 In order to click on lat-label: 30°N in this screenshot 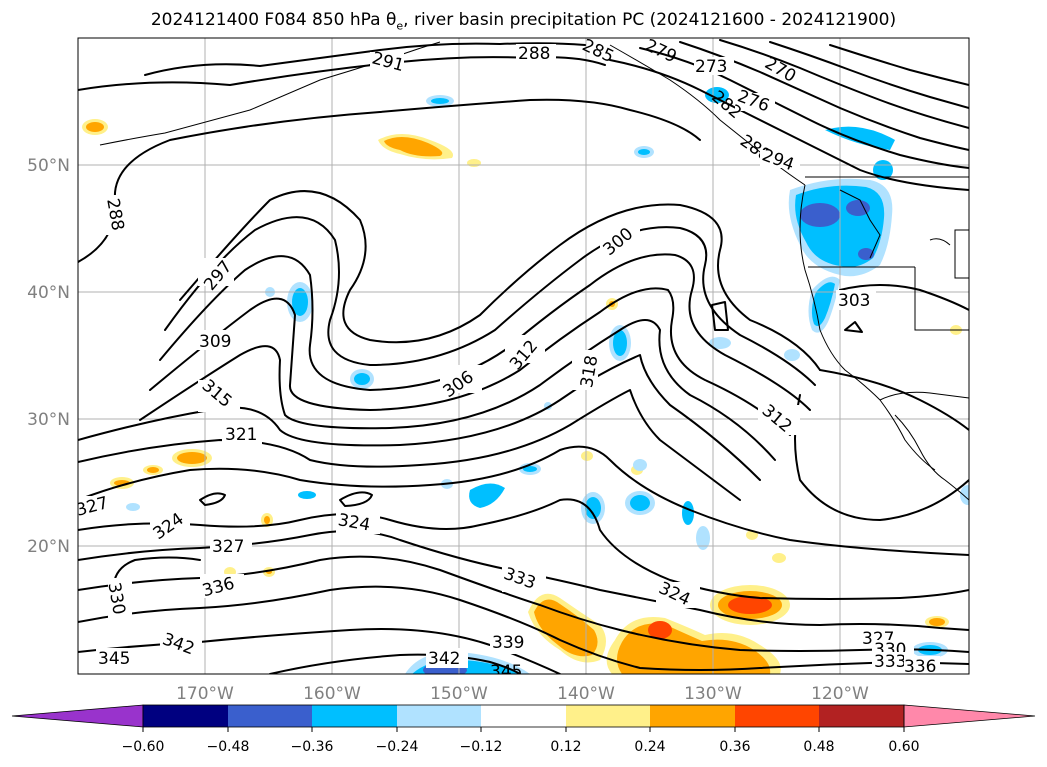, I will do `click(48, 420)`.